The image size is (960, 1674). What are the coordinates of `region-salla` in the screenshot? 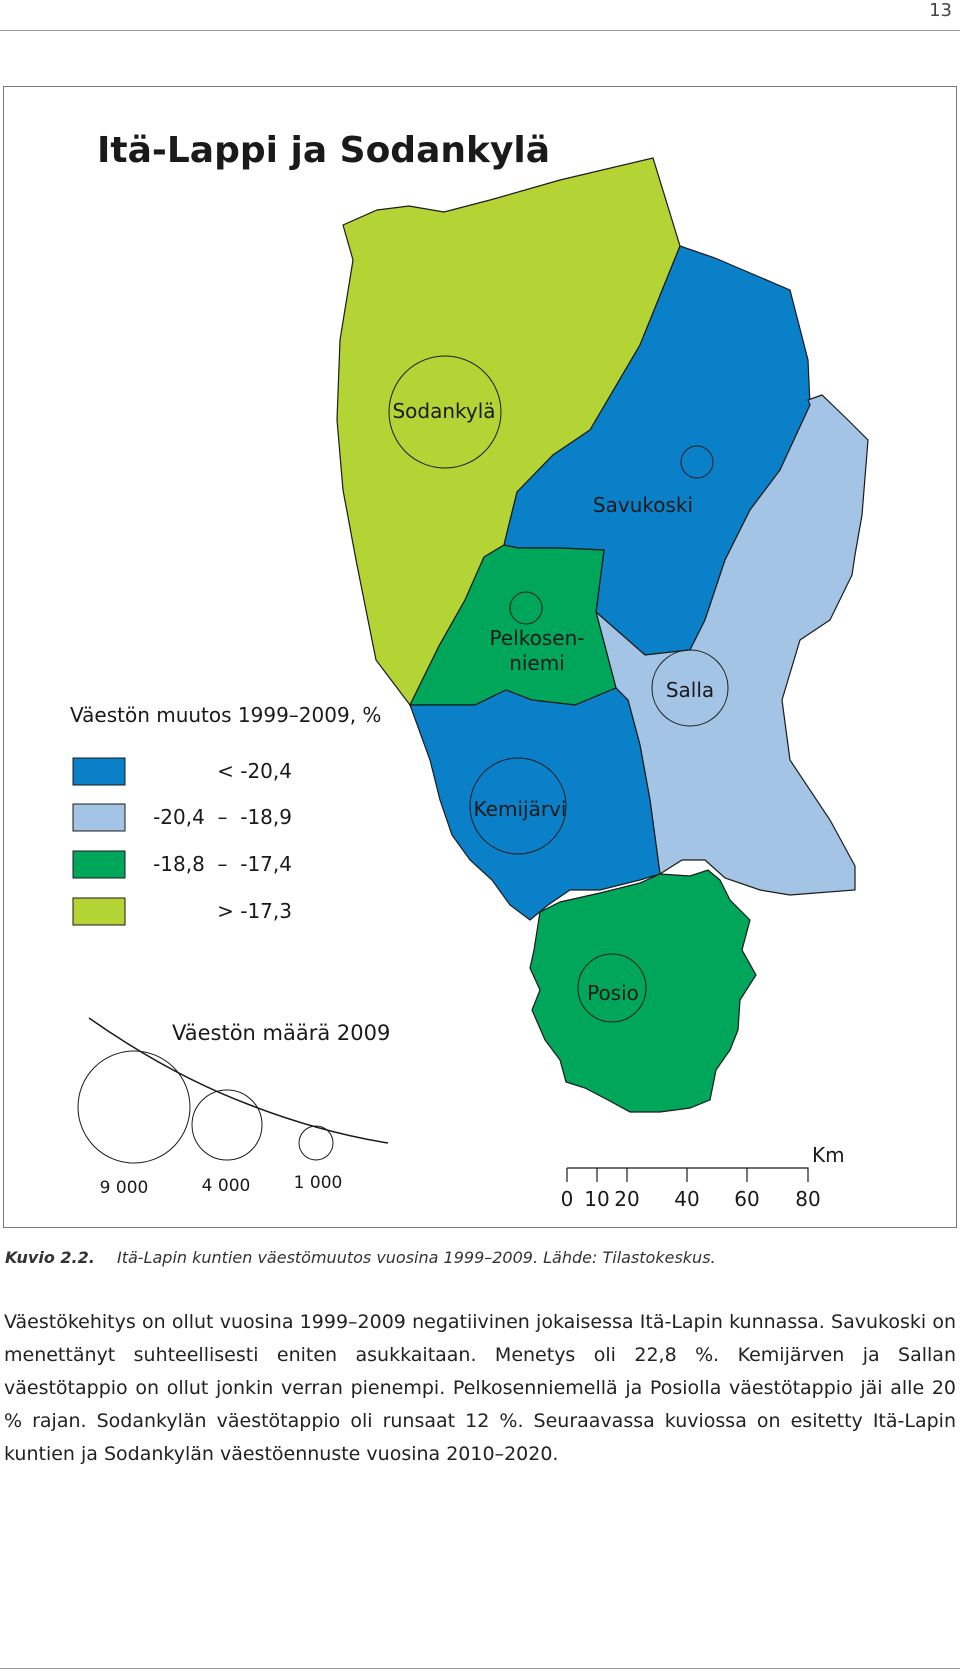 It's located at (731, 645).